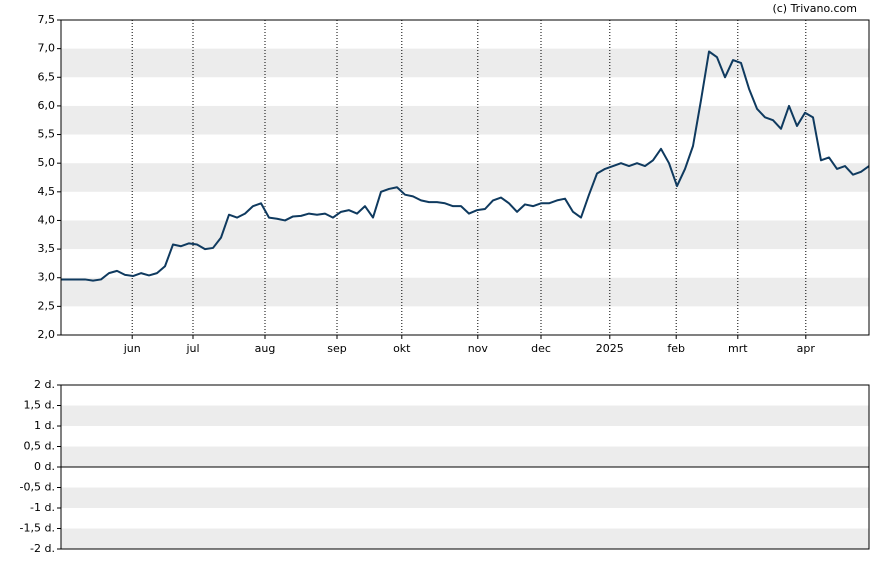 The width and height of the screenshot is (888, 565). I want to click on x-tick-label: sep, so click(336, 348).